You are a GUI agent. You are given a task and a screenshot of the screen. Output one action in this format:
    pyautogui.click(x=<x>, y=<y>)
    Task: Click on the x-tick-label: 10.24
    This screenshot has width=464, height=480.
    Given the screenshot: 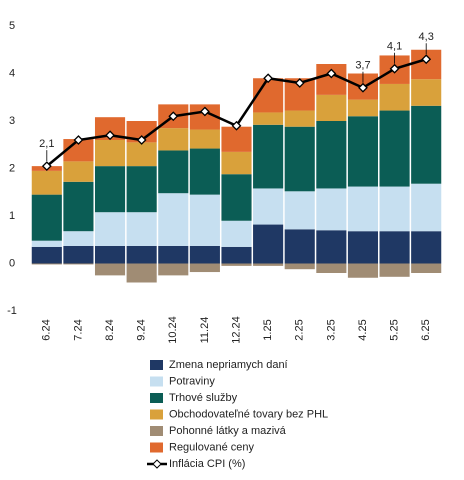 What is the action you would take?
    pyautogui.click(x=173, y=330)
    